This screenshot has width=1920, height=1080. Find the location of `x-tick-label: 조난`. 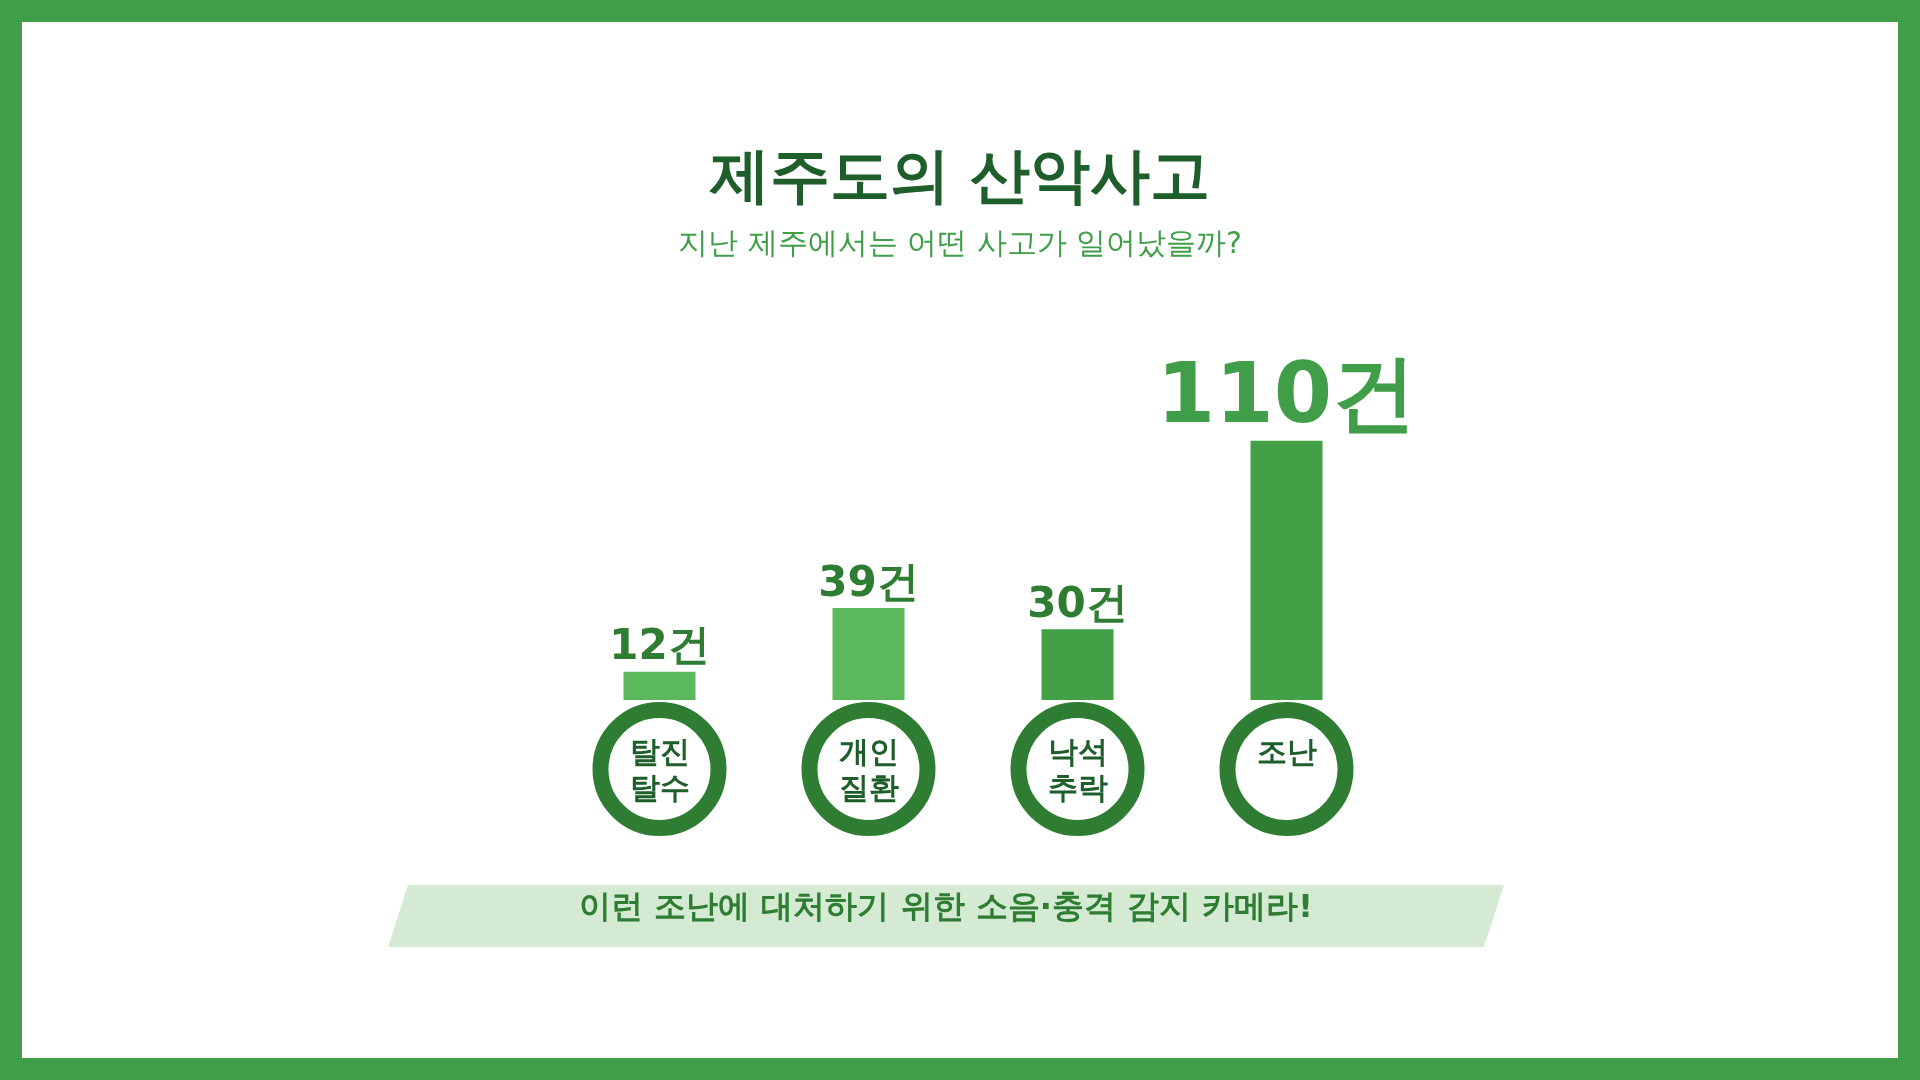

x-tick-label: 조난 is located at coordinates (1286, 751).